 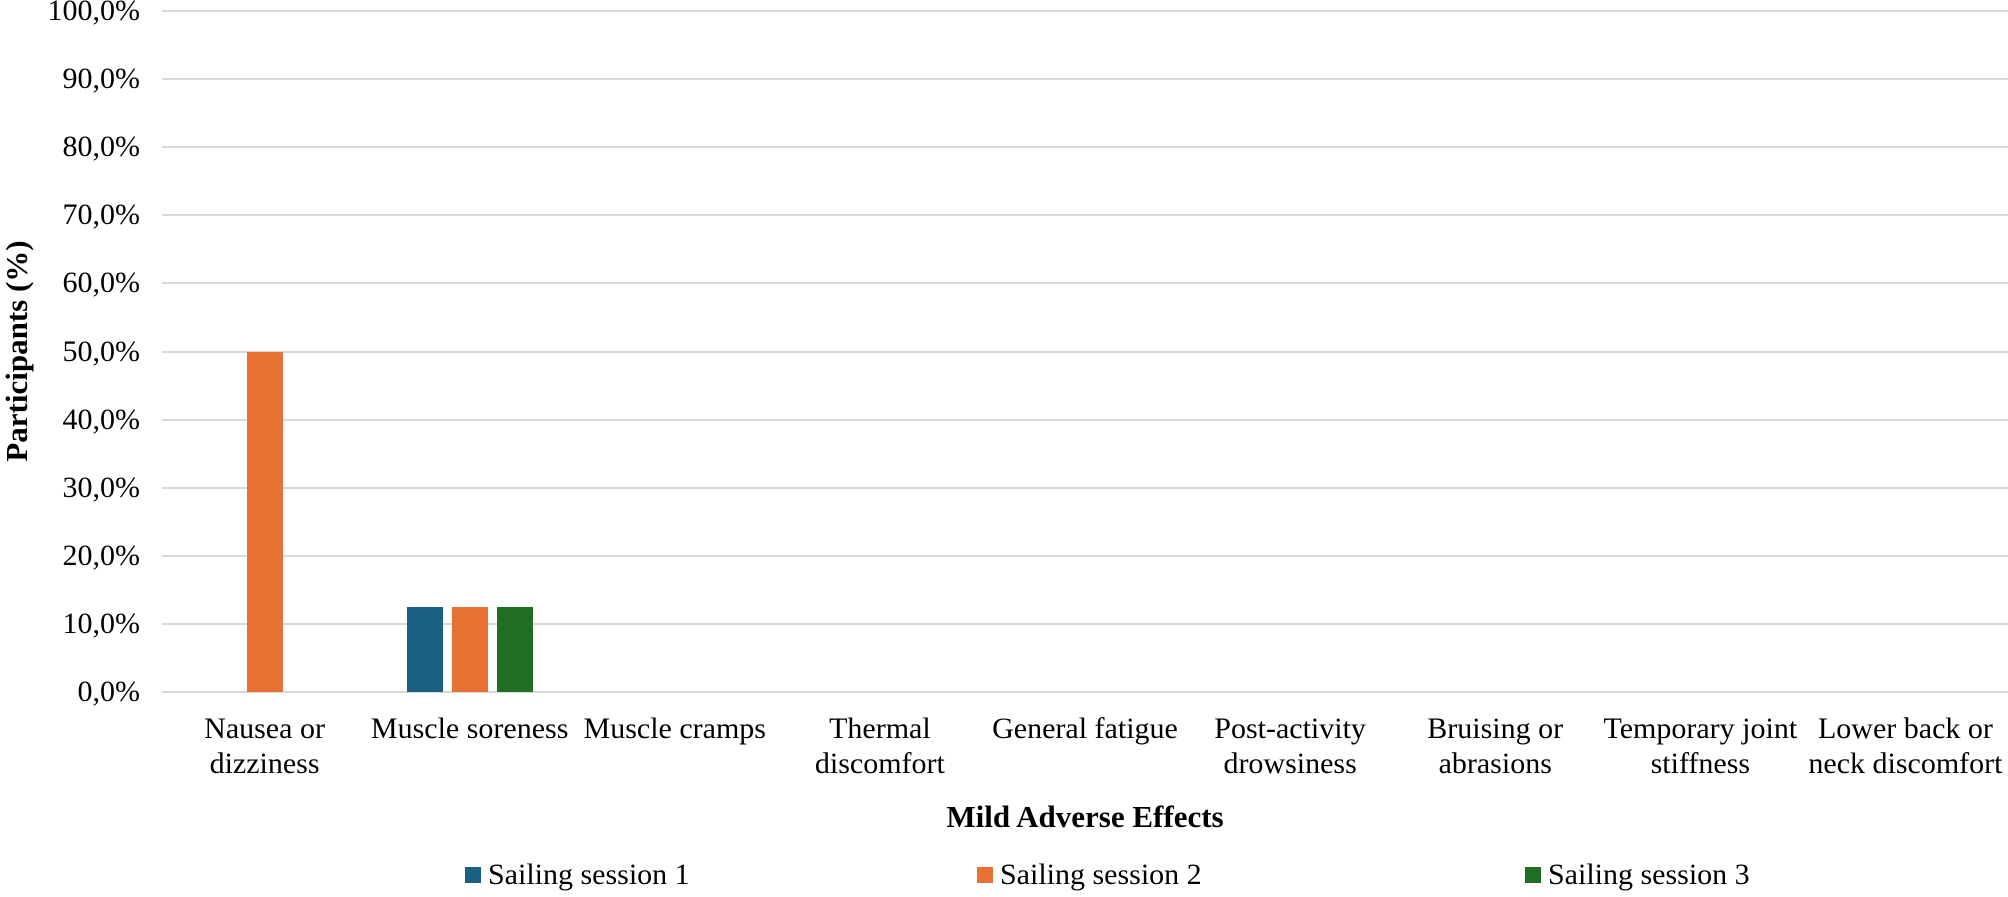 I want to click on y-axis-tick-label: 10,0%, so click(x=101, y=623).